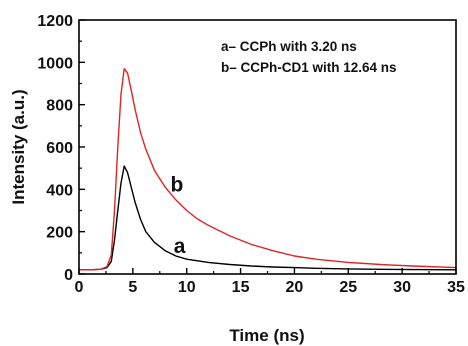 Image resolution: width=468 pixels, height=346 pixels. Describe the element at coordinates (18, 146) in the screenshot. I see `y-axis-title: Intensity (a.u.)` at that location.